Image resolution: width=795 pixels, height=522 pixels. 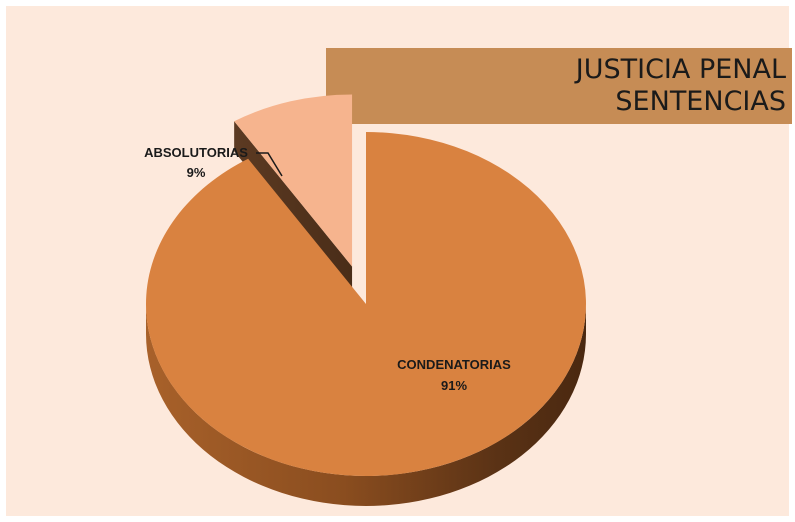 What do you see at coordinates (196, 152) in the screenshot?
I see `absolutorias-label: ABSOLUTORIAS` at bounding box center [196, 152].